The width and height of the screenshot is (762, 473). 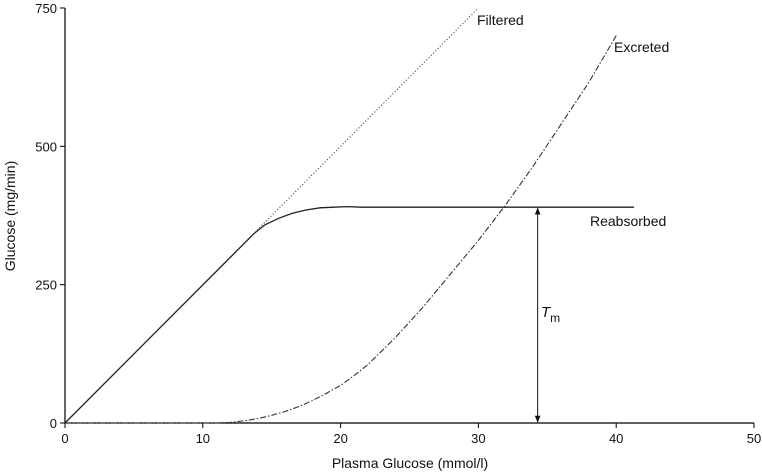 What do you see at coordinates (410, 463) in the screenshot?
I see `x-axis-title: Plasma Glucose (mmol/l)` at bounding box center [410, 463].